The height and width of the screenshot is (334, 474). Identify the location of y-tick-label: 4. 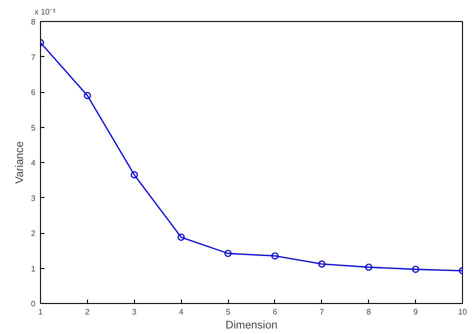
(33, 163).